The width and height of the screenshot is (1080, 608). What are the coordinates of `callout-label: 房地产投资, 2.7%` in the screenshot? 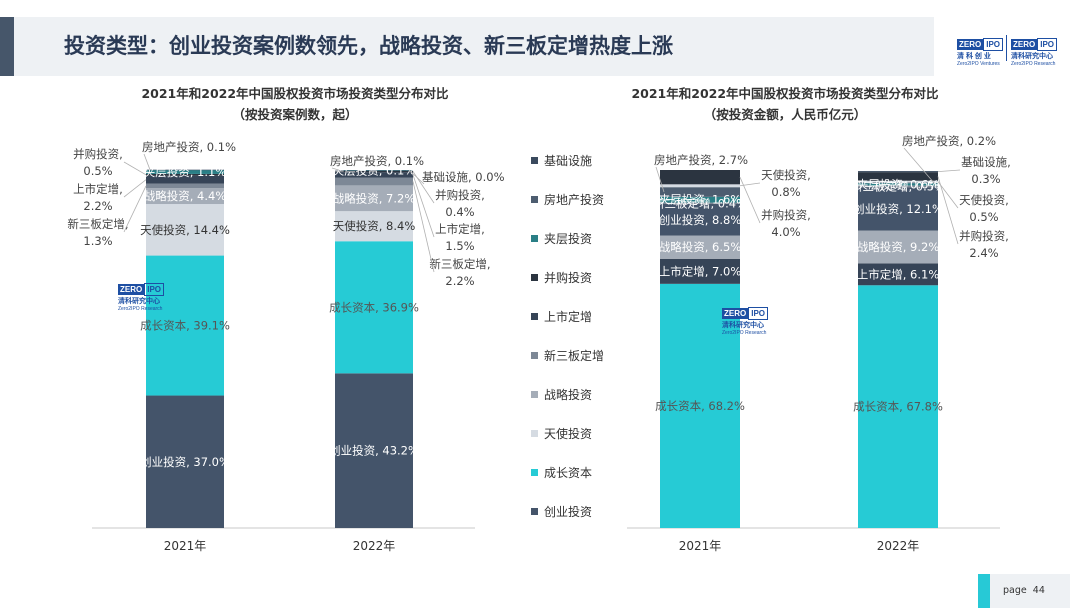 It's located at (701, 160).